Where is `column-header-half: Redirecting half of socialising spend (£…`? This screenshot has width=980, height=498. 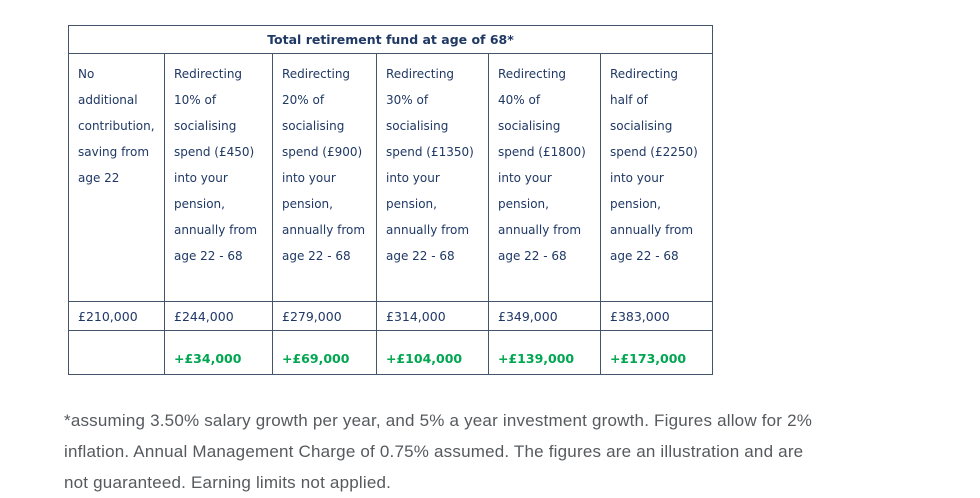 column-header-half: Redirecting half of socialising spend (£… is located at coordinates (656, 177).